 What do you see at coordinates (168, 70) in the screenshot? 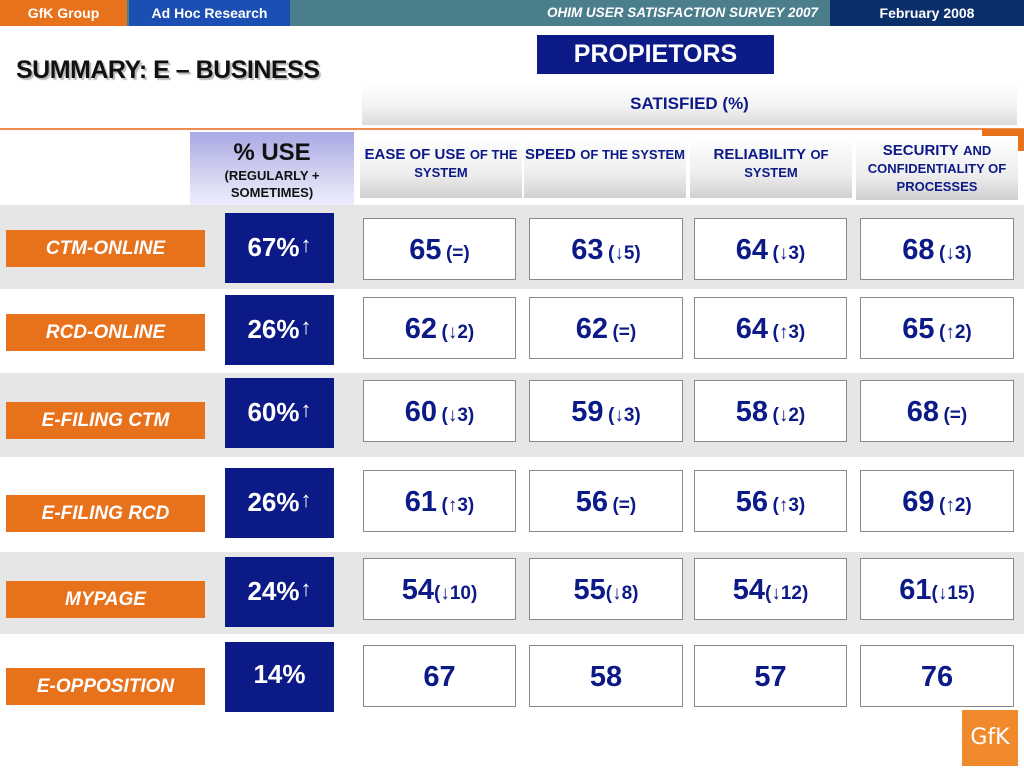
I see `page-title: SUMMARY: E – BUSINESS` at bounding box center [168, 70].